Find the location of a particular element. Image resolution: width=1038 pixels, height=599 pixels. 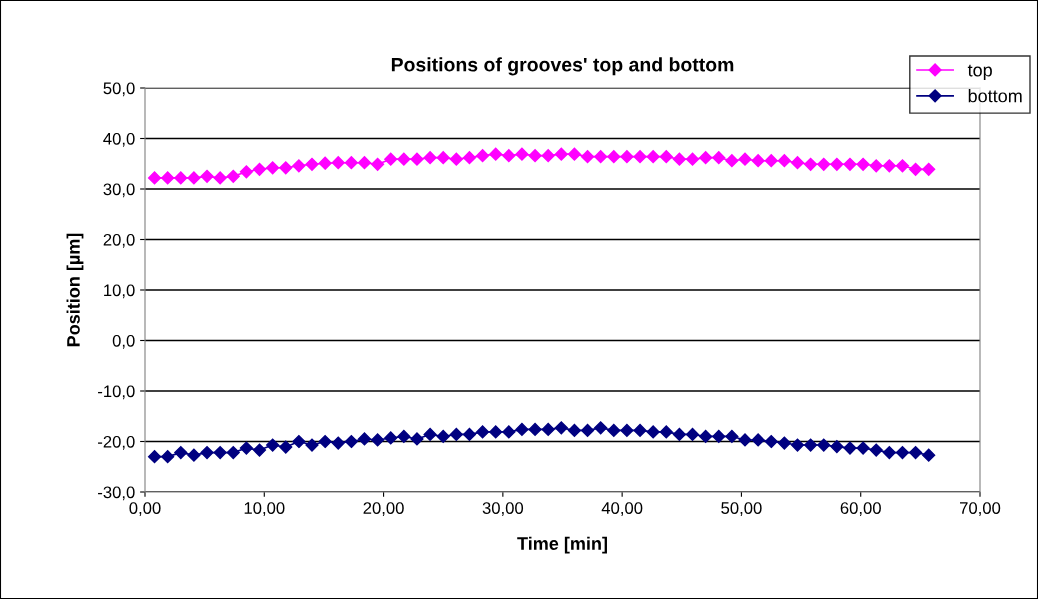

y-tick-label: 30,0 is located at coordinates (119, 190).